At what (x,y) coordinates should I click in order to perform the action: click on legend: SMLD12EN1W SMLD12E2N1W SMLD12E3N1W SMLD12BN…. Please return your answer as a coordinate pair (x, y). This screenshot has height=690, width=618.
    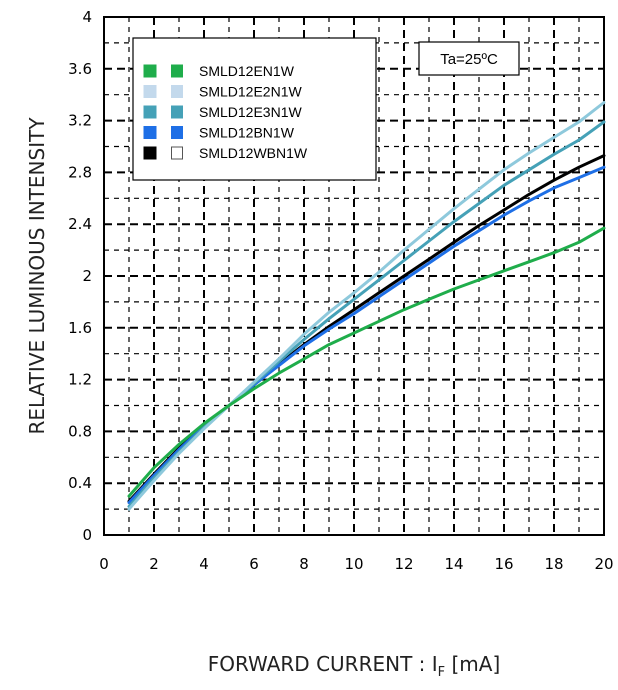
    Looking at the image, I should click on (254, 109).